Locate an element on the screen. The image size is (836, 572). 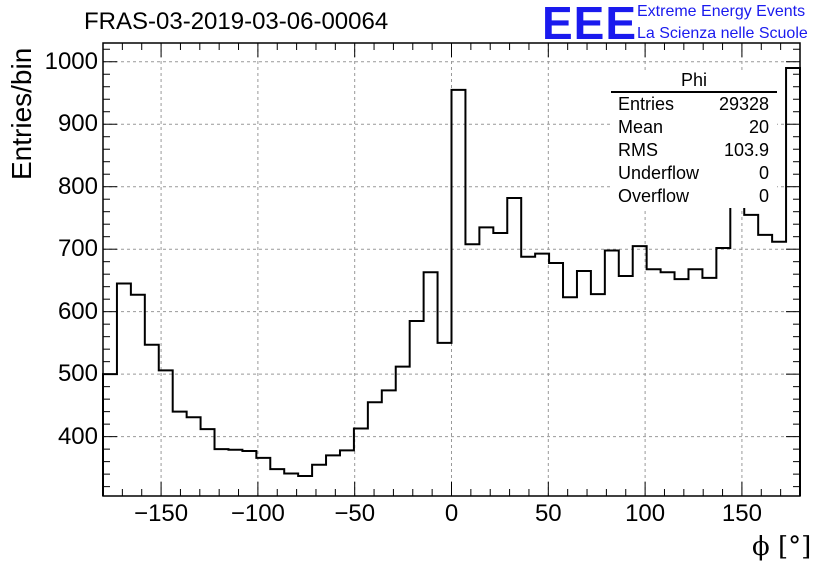
stats-value: 20 is located at coordinates (758, 127).